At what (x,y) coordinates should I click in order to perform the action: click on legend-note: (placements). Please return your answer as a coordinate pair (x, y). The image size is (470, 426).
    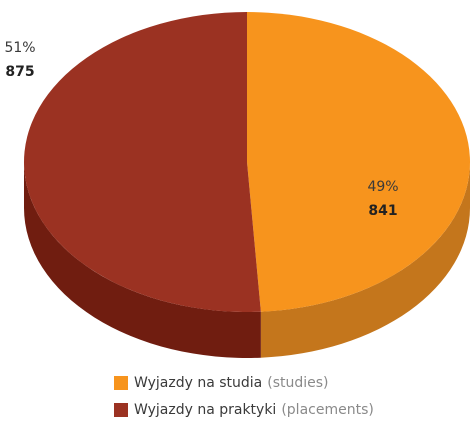
    Looking at the image, I should click on (327, 410).